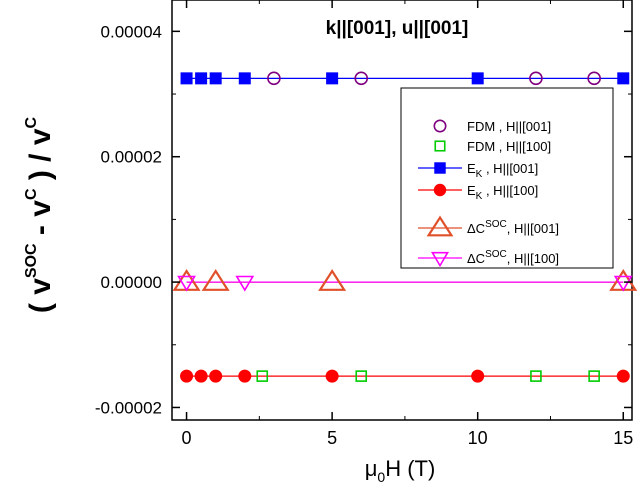  What do you see at coordinates (509, 126) in the screenshot?
I see `legend-label: FDM , H||[001]` at bounding box center [509, 126].